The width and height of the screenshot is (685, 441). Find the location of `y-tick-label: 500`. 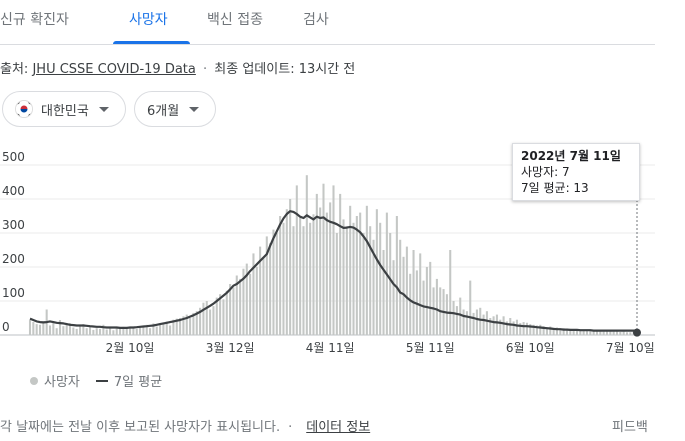

y-tick-label: 500 is located at coordinates (13, 157).